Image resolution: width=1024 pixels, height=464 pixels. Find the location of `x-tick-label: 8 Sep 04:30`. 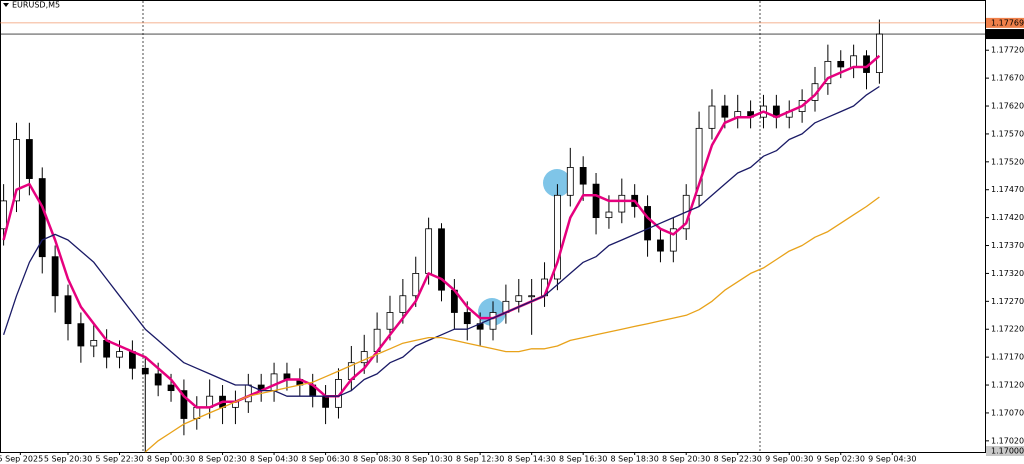

x-tick-label: 8 Sep 04:30 is located at coordinates (274, 459).